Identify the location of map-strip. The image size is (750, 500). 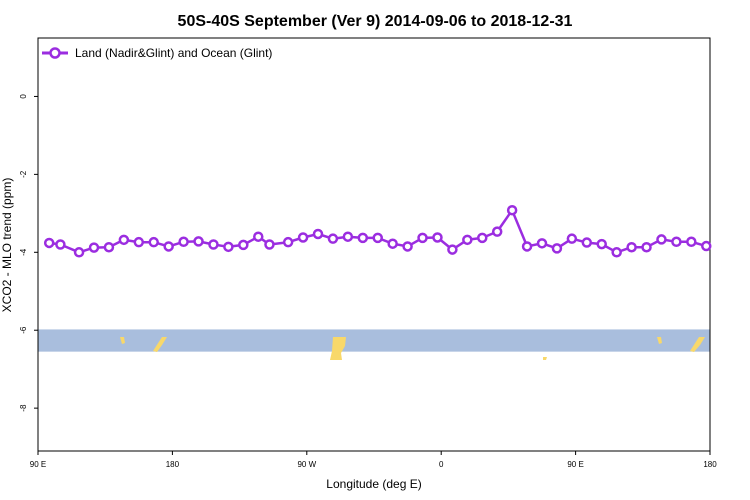
(374, 344).